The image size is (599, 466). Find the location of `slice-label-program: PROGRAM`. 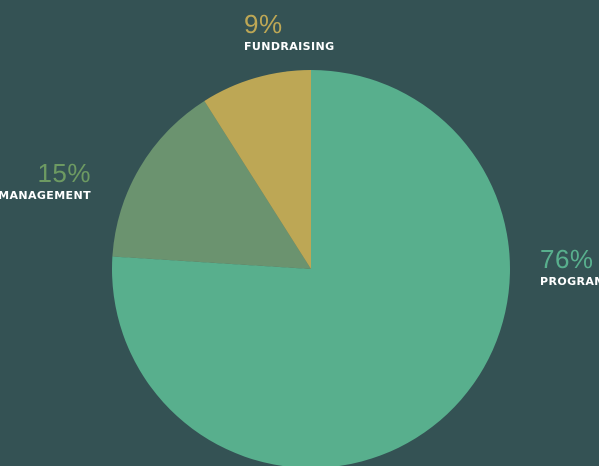

slice-label-program: PROGRAM is located at coordinates (569, 281).